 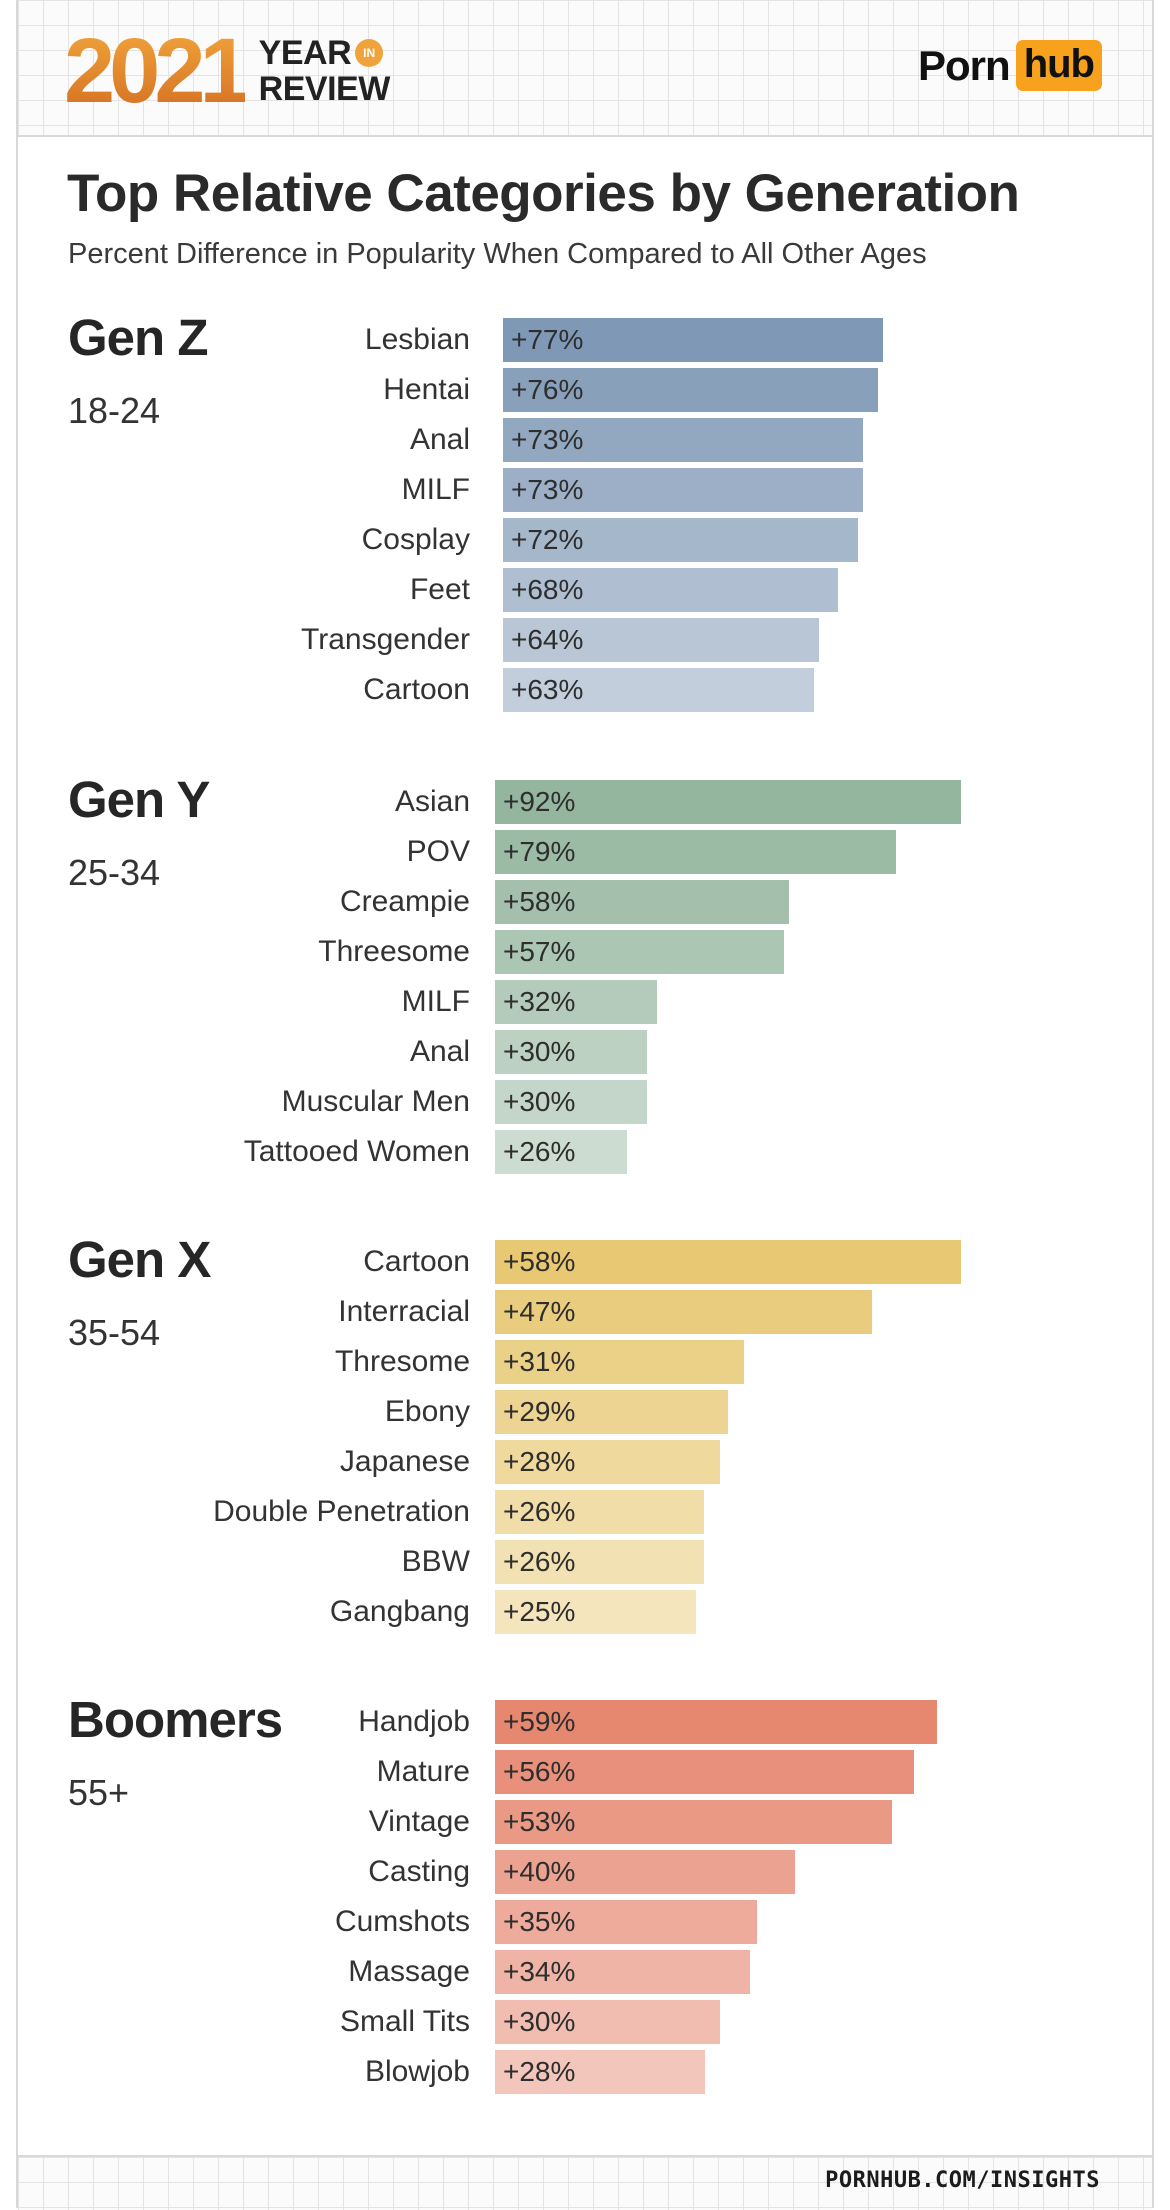 I want to click on in-badge: IN, so click(x=369, y=53).